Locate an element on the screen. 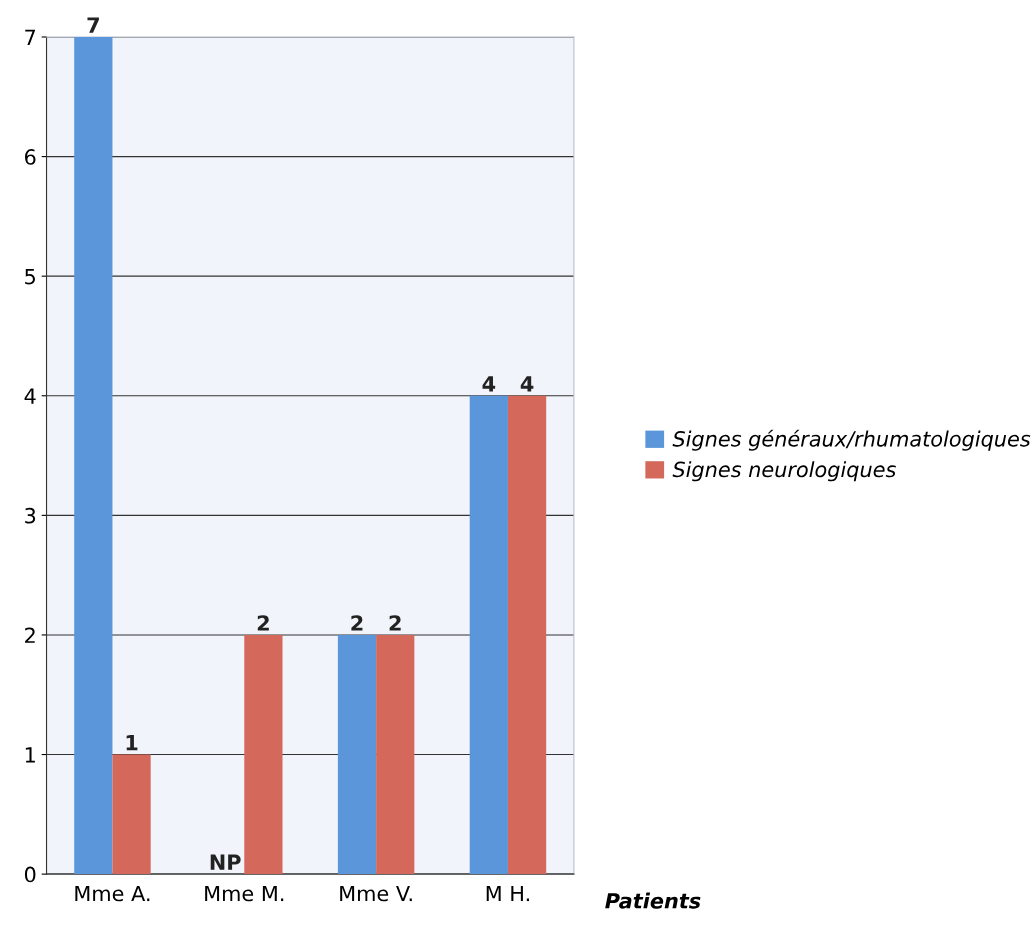  y-tick-label: 6 is located at coordinates (30, 157).